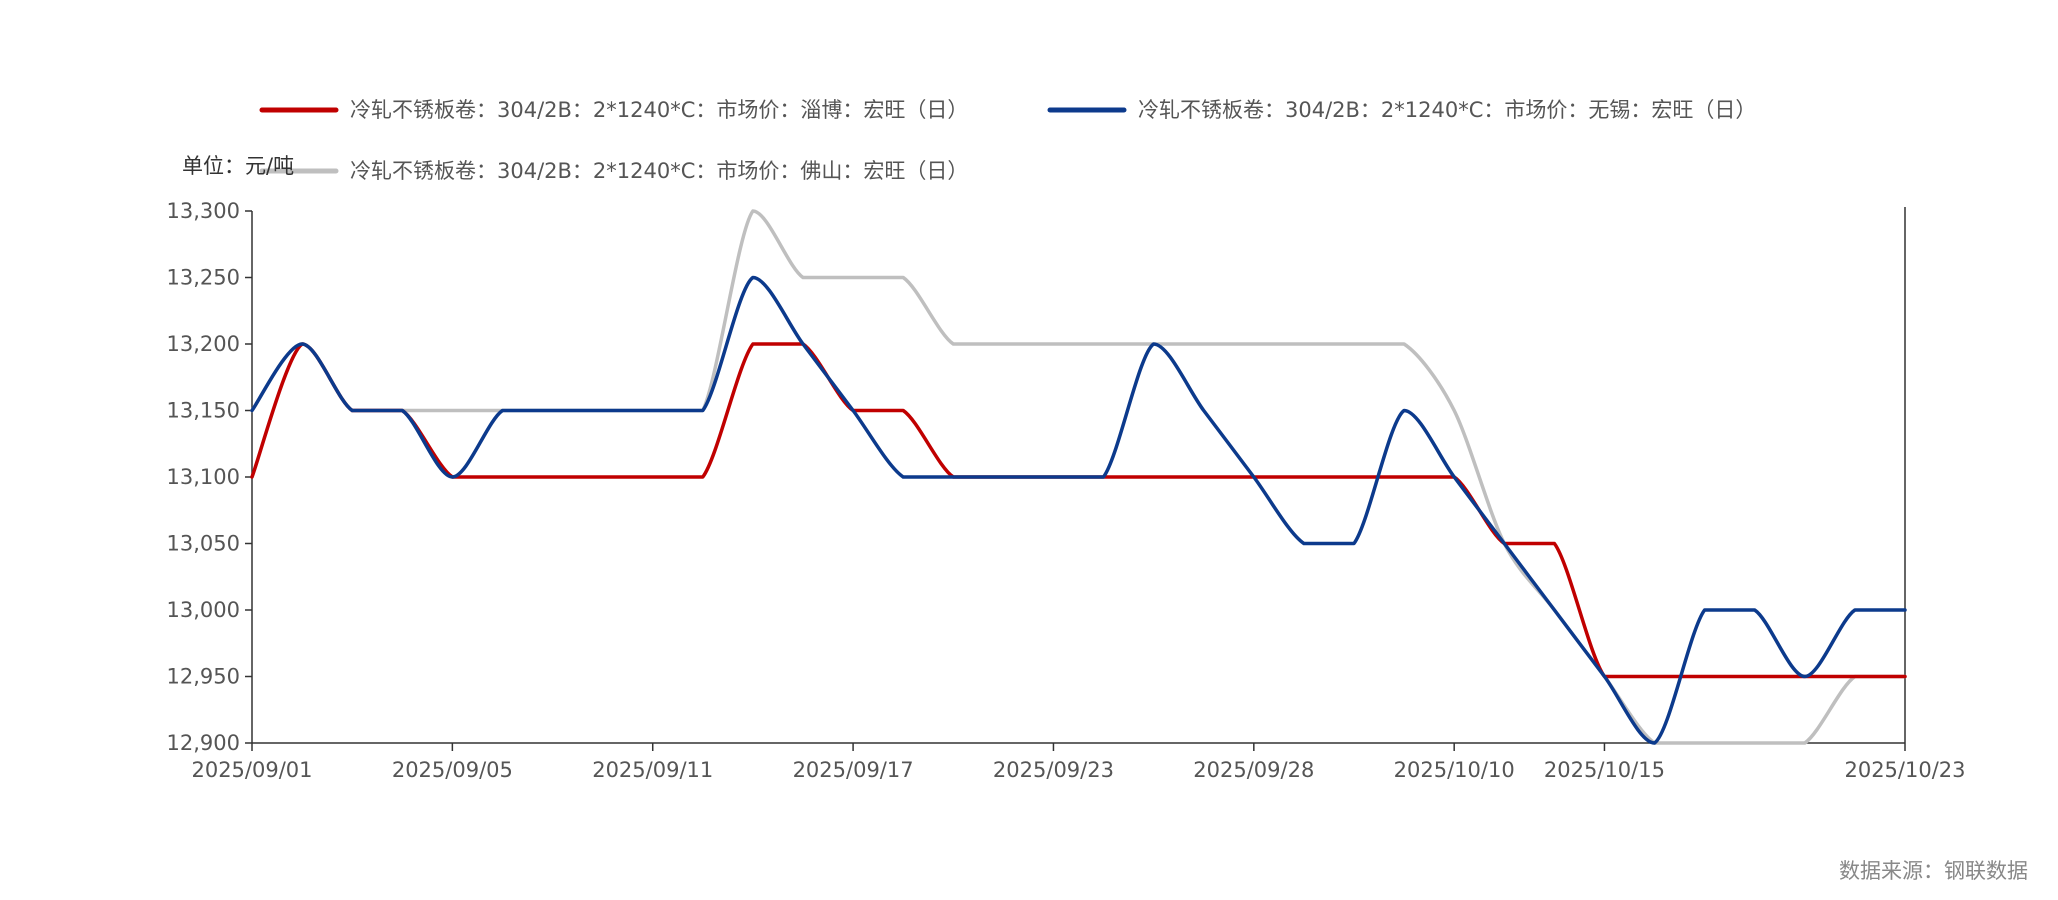 This screenshot has width=2058, height=900. I want to click on legend-item-3: 冷轧不锈板卷：304/2B：2*1240*C：市场价：佛山：宏旺（日）, so click(613, 171).